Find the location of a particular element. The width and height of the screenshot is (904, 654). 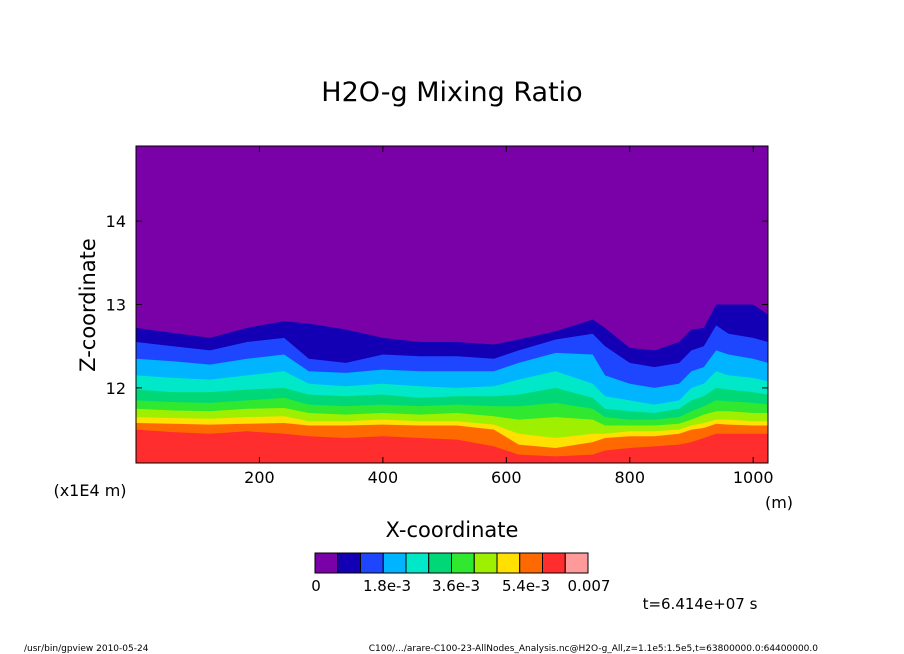

x-tick-label: 800 is located at coordinates (629, 477).